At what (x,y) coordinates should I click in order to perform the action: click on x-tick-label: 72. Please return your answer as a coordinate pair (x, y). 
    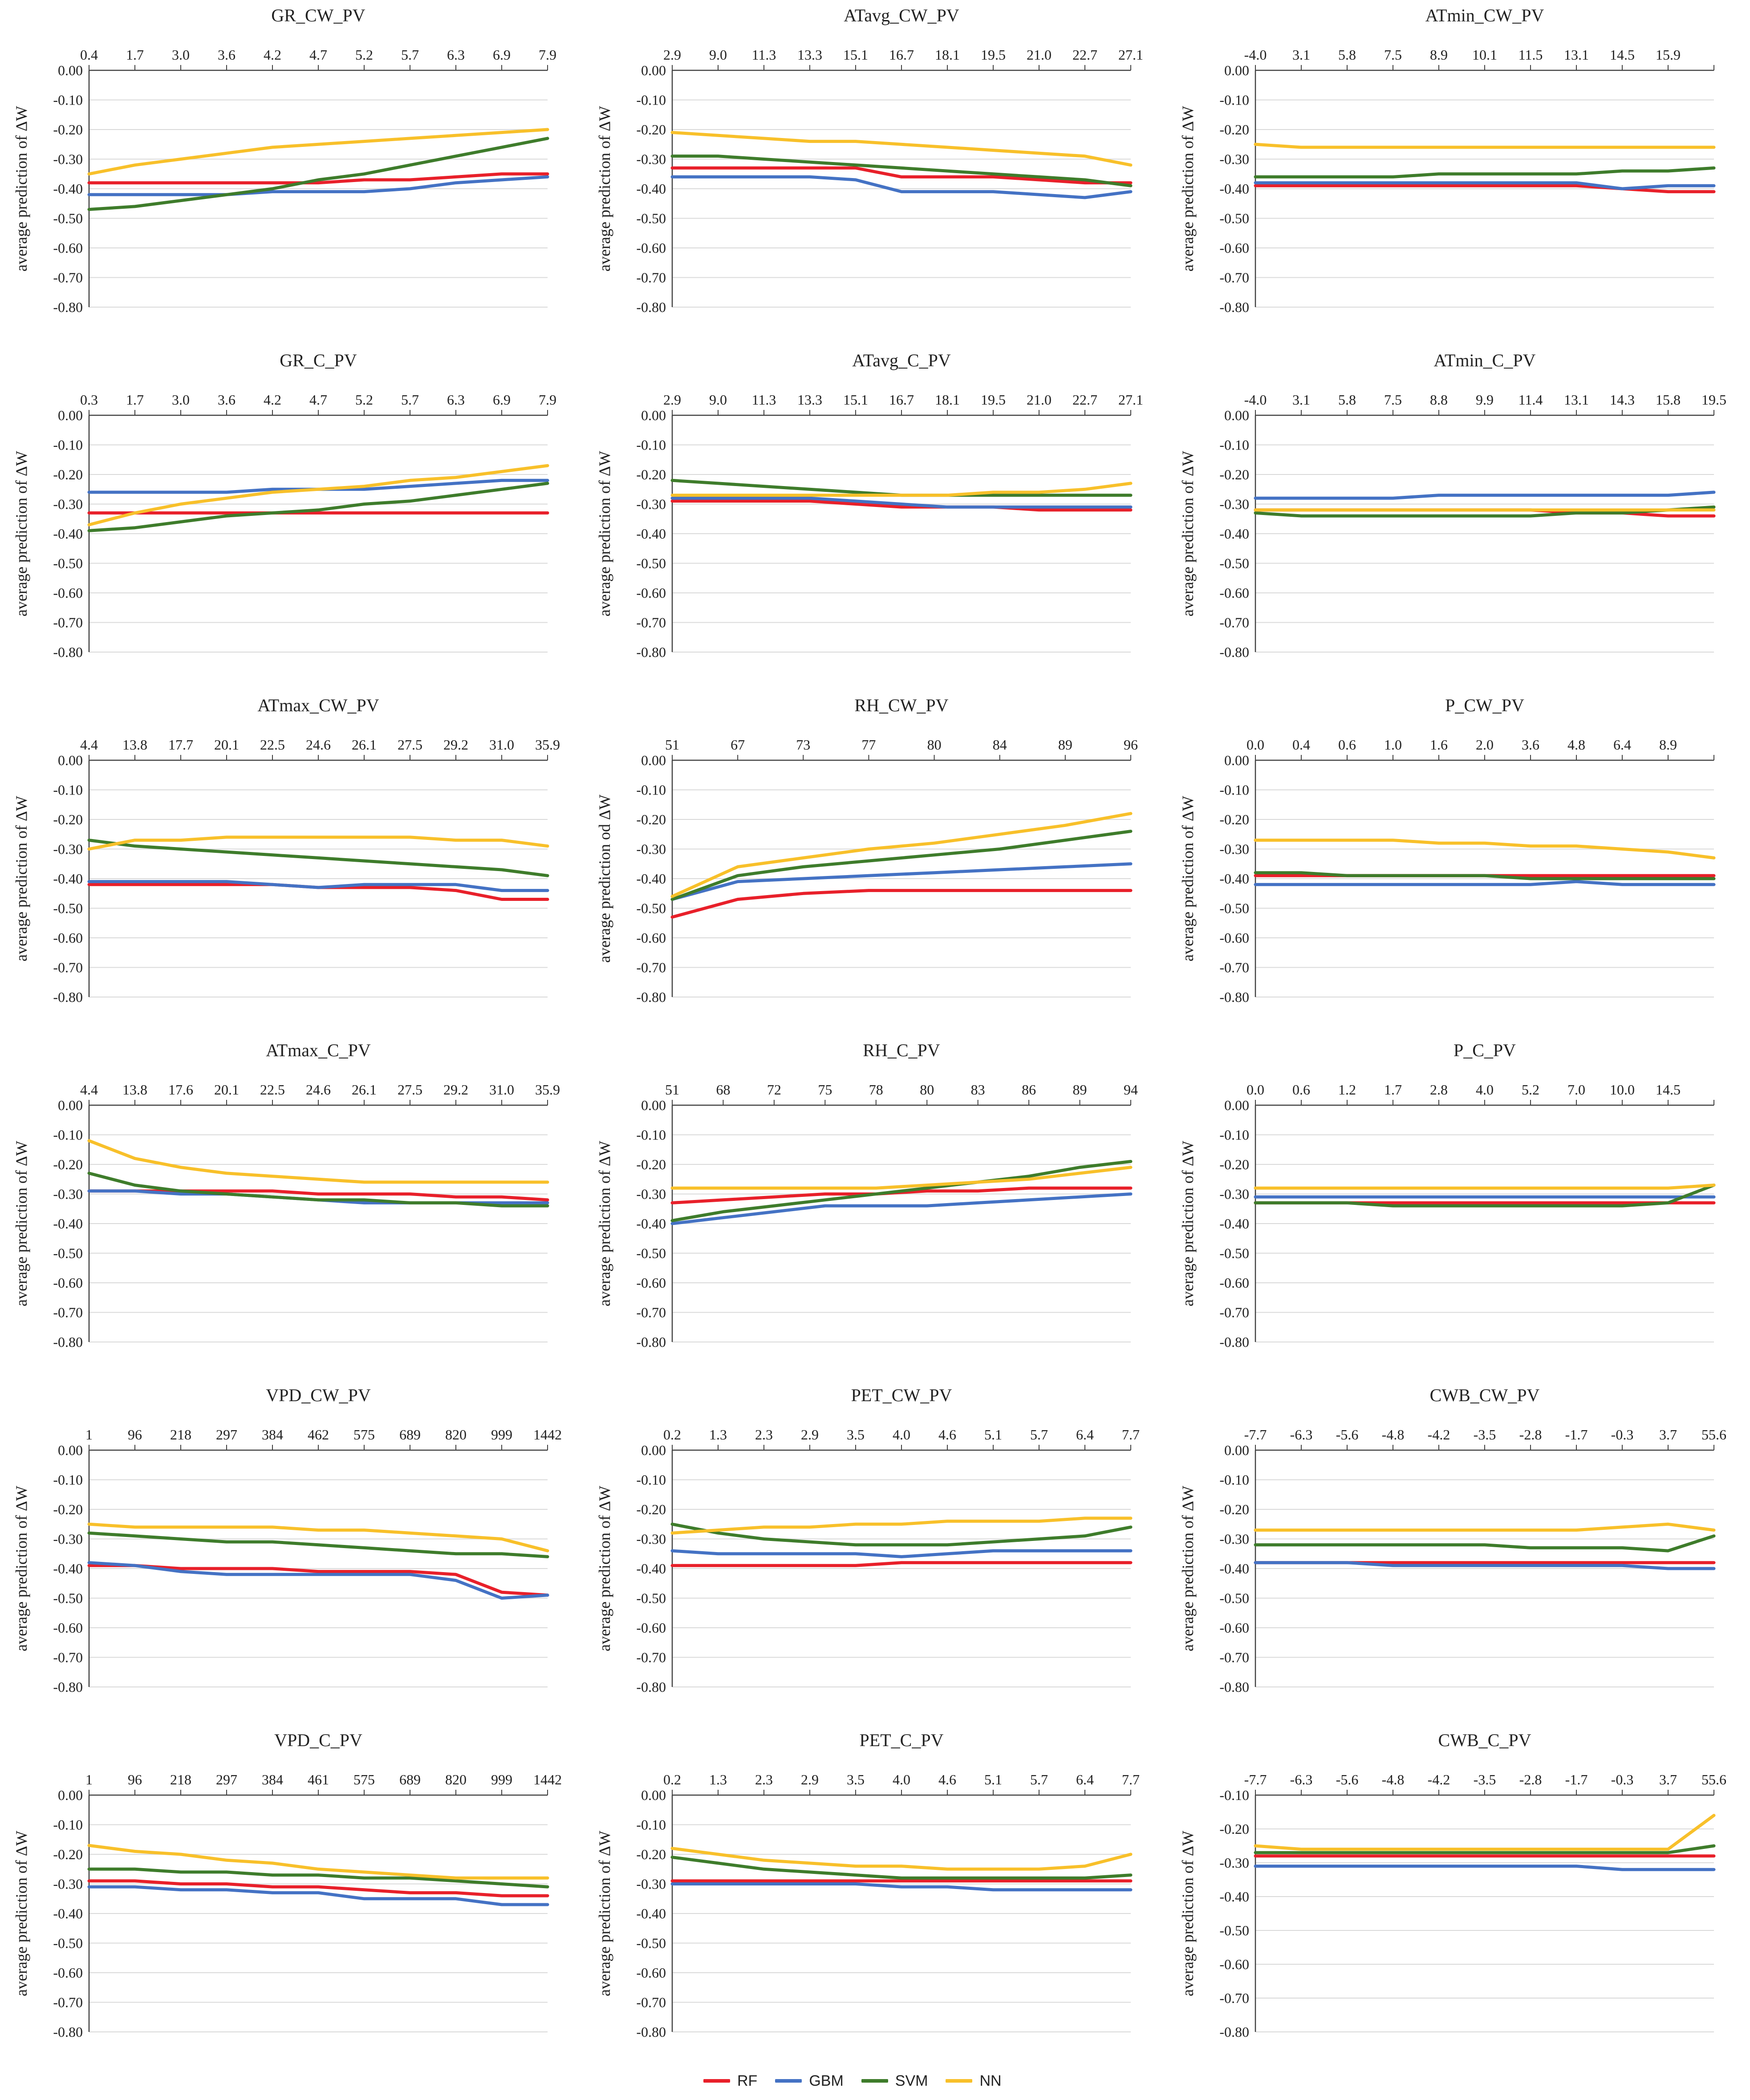
    Looking at the image, I should click on (774, 1090).